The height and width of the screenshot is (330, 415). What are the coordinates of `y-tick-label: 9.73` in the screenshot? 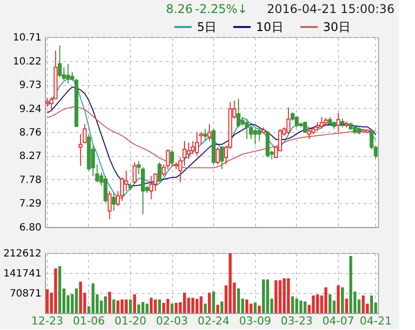 It's located at (30, 86).